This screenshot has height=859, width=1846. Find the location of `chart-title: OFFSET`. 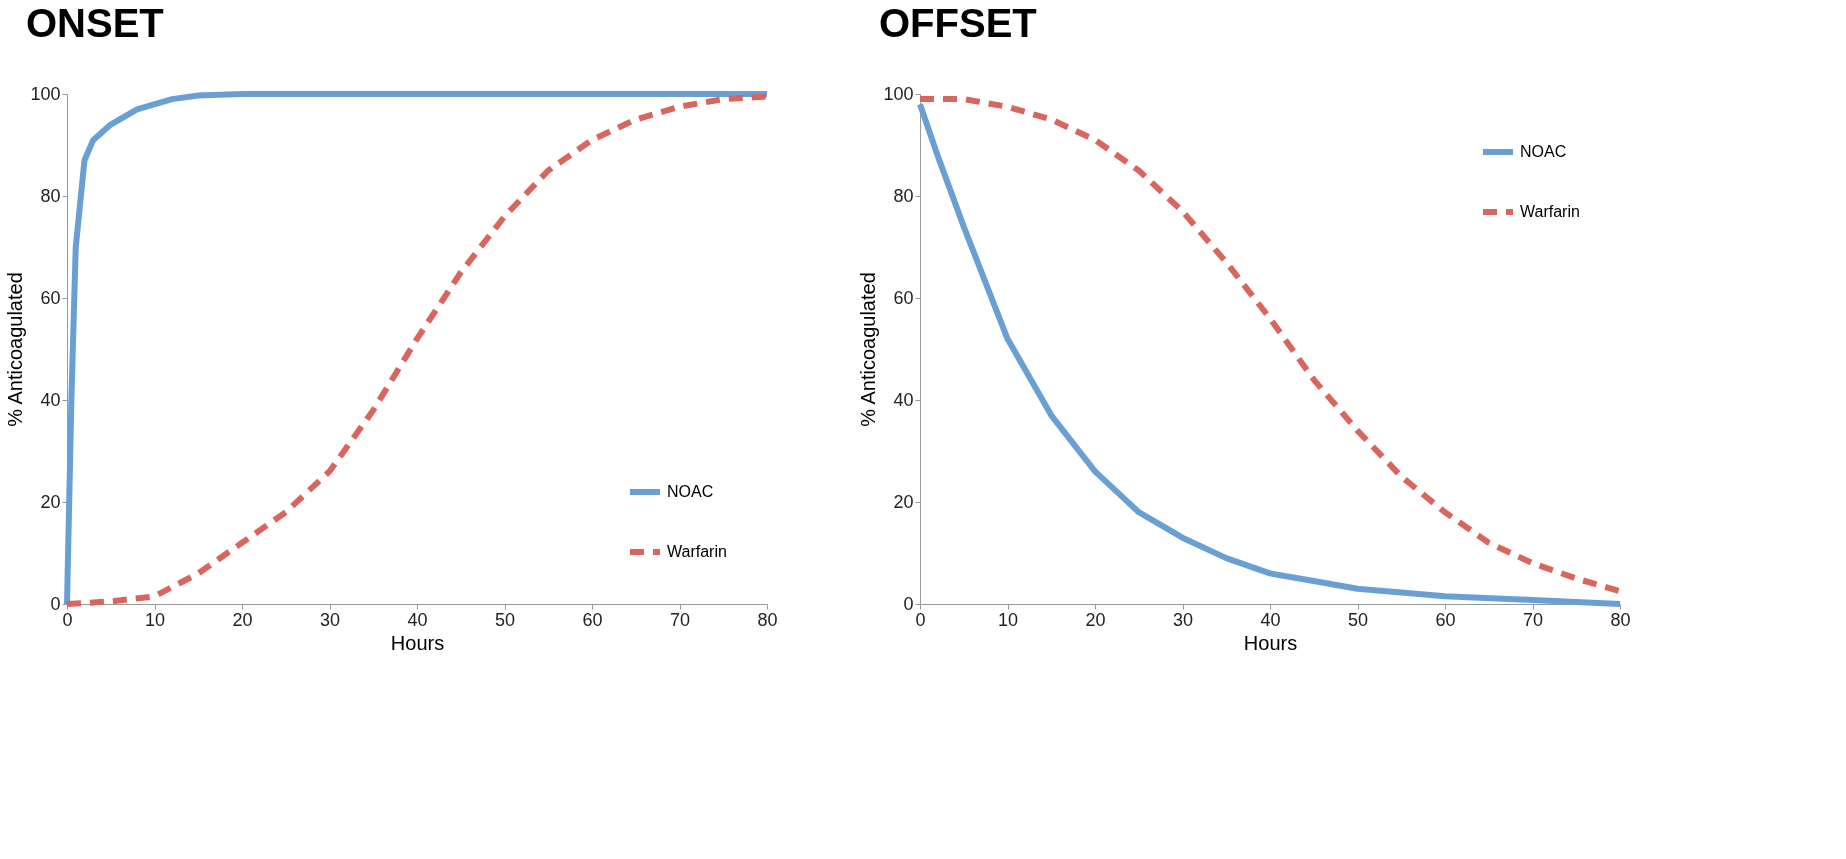

chart-title: OFFSET is located at coordinates (957, 23).